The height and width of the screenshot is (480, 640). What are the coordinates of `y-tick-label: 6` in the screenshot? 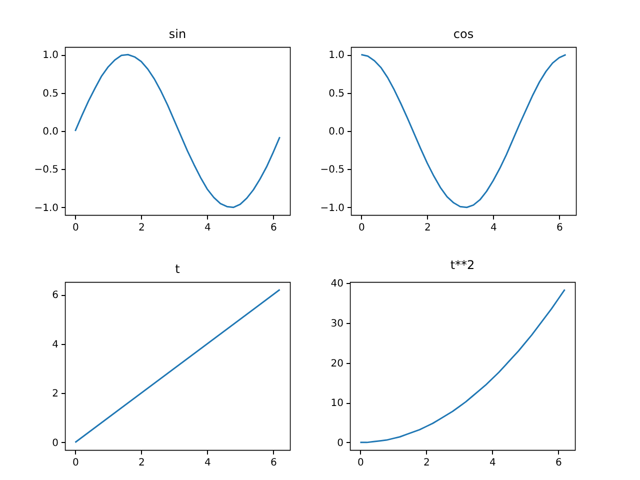 It's located at (55, 296).